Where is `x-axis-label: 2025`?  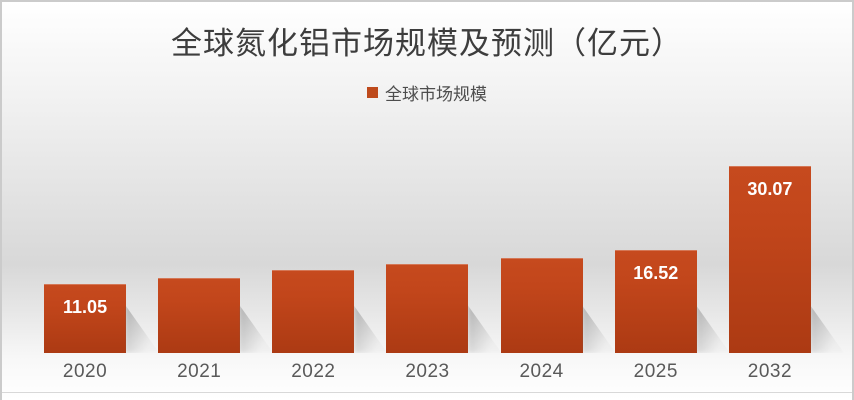 x-axis-label: 2025 is located at coordinates (655, 371).